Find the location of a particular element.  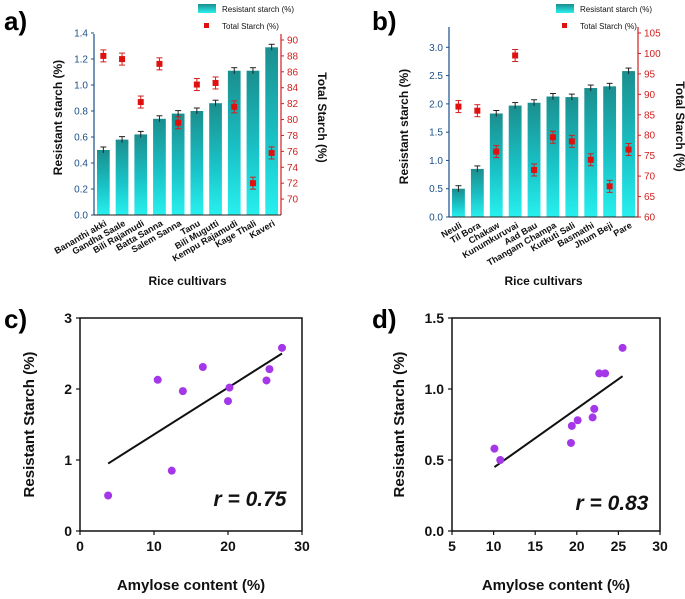

y-tick-label: 0.4 is located at coordinates (81, 164).